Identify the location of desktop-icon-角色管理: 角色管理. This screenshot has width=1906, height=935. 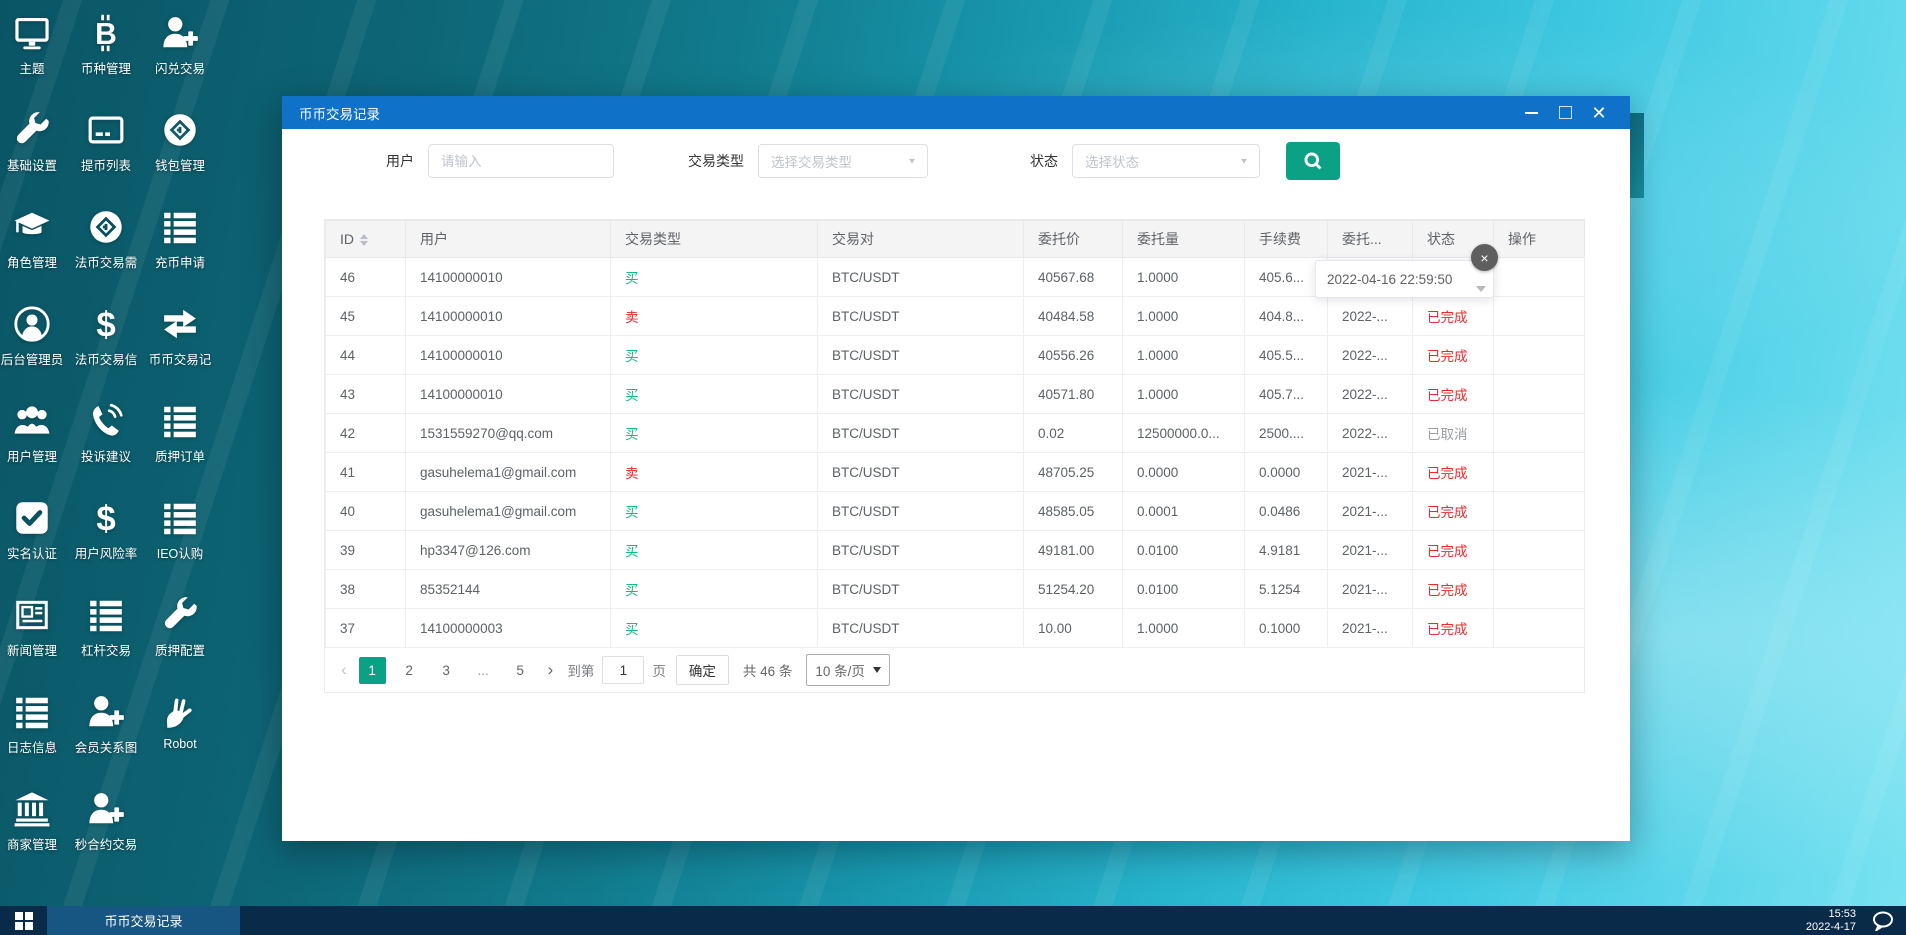
(34, 250).